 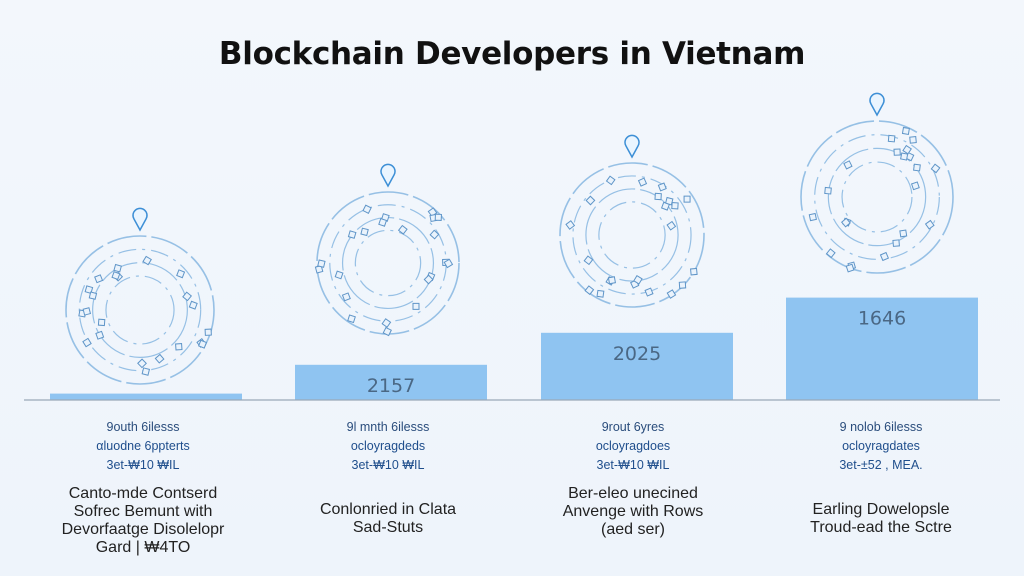 I want to click on column-stat-3: 3et-±52 , MEA., so click(x=881, y=465).